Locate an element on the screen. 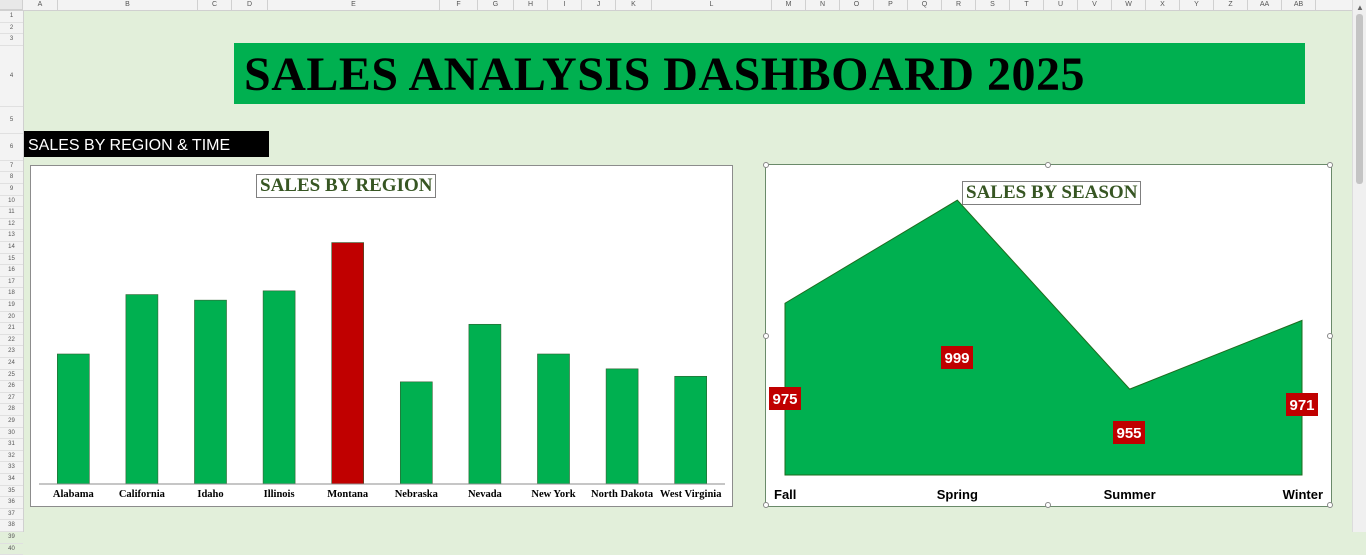 The image size is (1366, 555). row-header: 25 is located at coordinates (11, 376).